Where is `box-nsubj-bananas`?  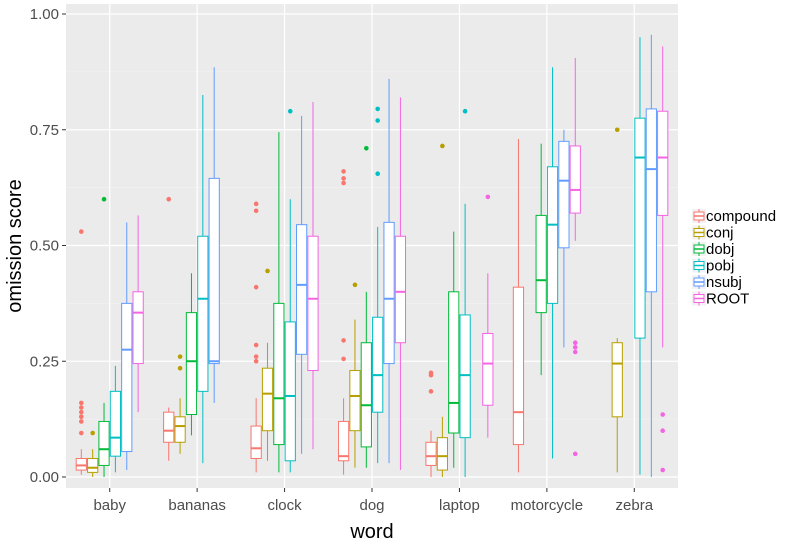 box-nsubj-bananas is located at coordinates (214, 235).